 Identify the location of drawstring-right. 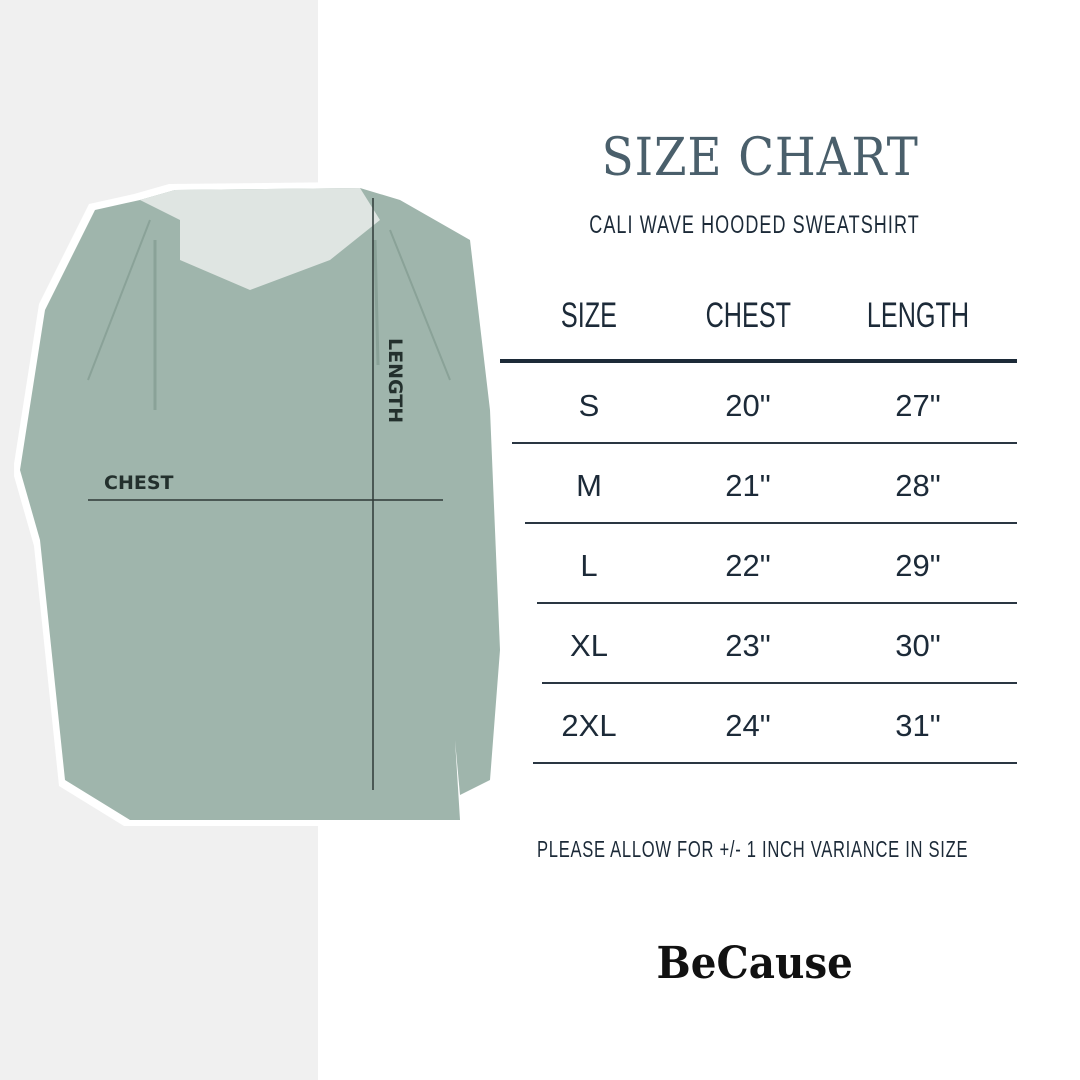
(376, 302).